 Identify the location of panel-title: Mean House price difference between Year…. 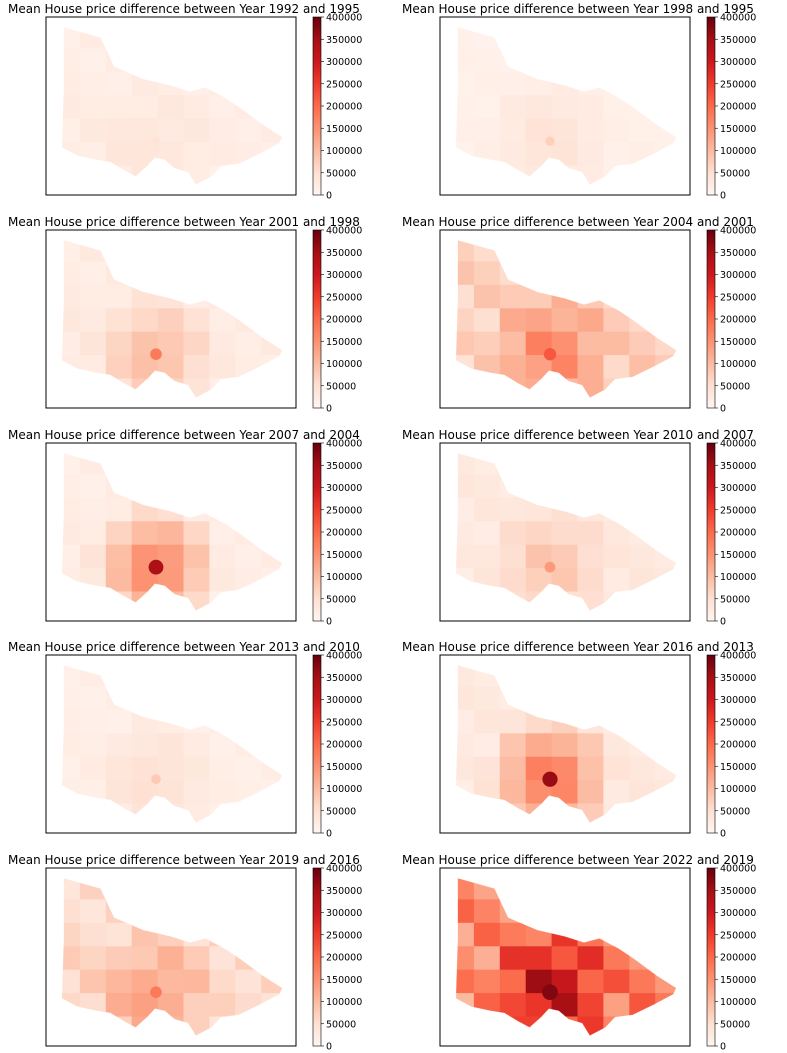
(184, 860).